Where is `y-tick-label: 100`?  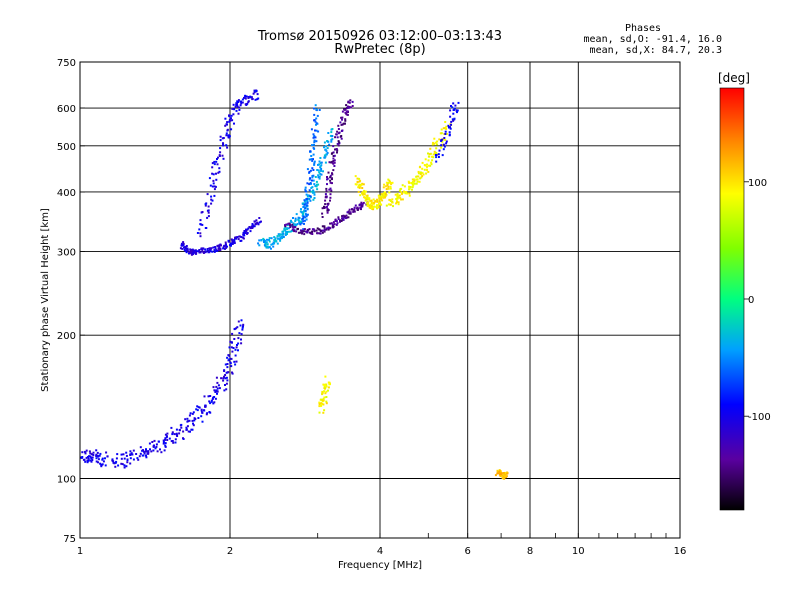
y-tick-label: 100 is located at coordinates (66, 480).